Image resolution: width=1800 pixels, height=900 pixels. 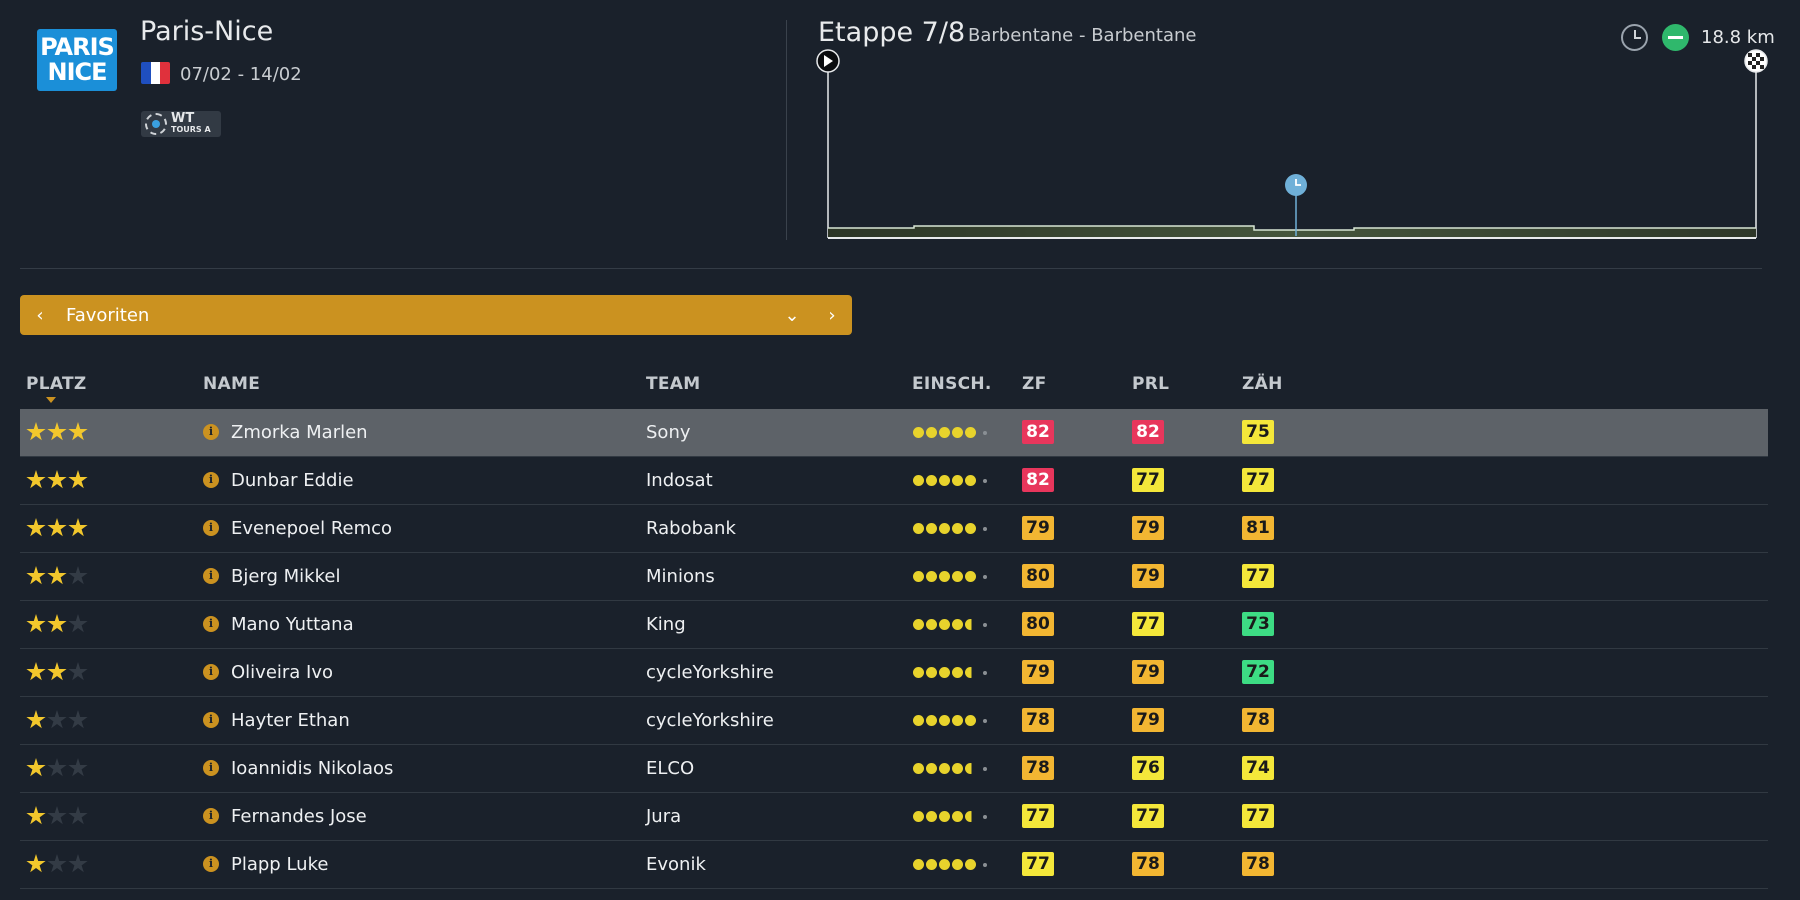 What do you see at coordinates (1038, 576) in the screenshot?
I see `stat-zf-badge: 80` at bounding box center [1038, 576].